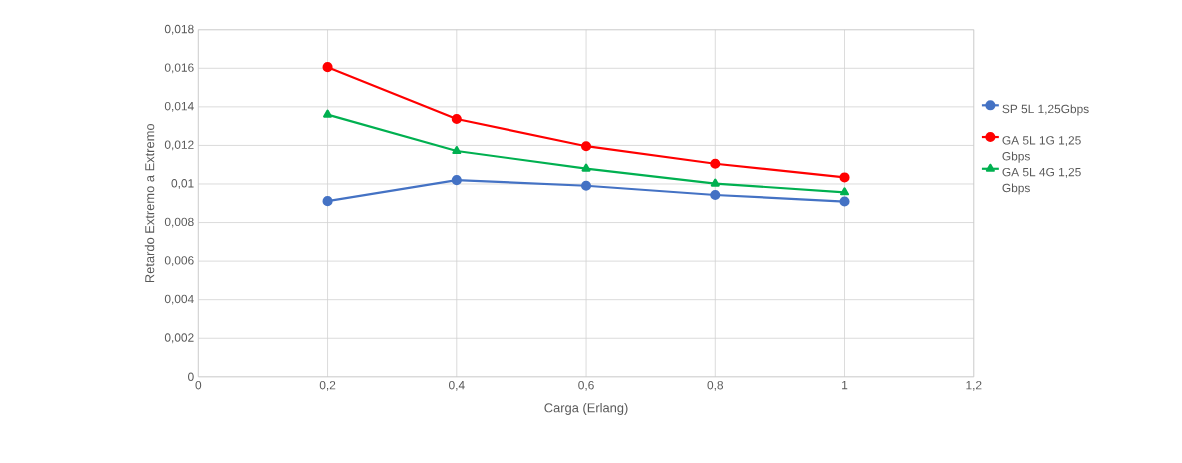 Image resolution: width=1182 pixels, height=463 pixels. What do you see at coordinates (179, 145) in the screenshot?
I see `y-tick-label: 0,012` at bounding box center [179, 145].